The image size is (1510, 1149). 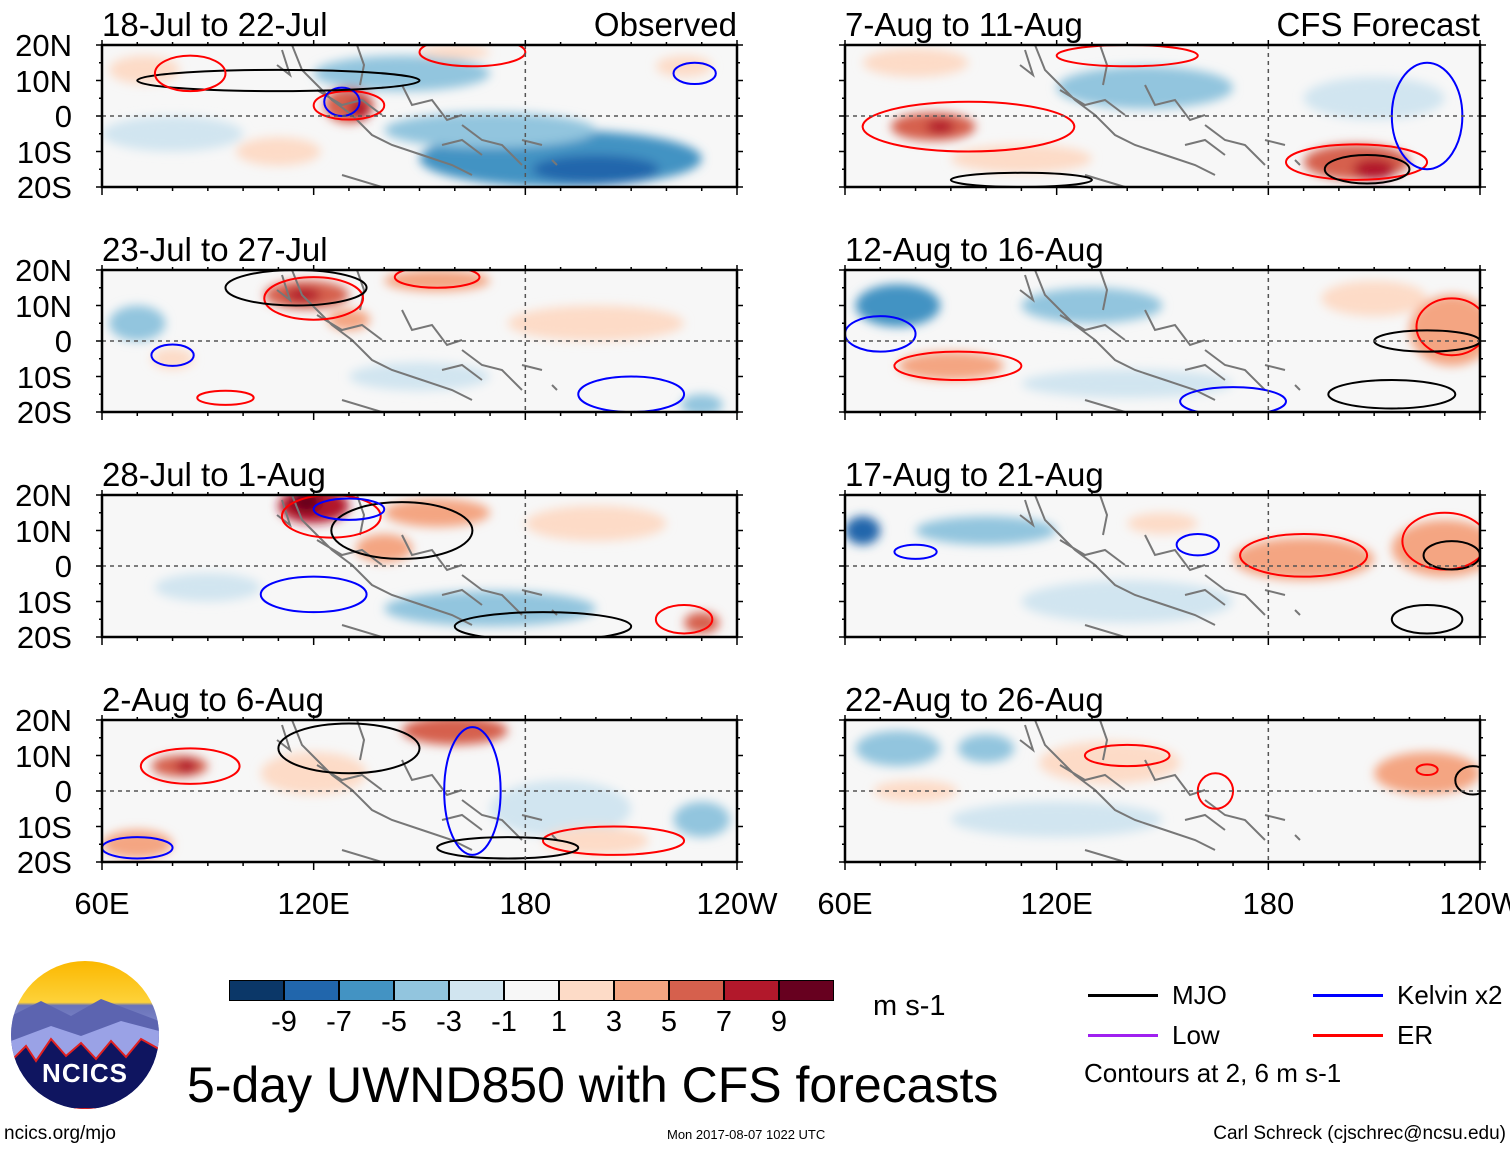 What do you see at coordinates (964, 24) in the screenshot?
I see `panel-title: 7-Aug to 11-Aug` at bounding box center [964, 24].